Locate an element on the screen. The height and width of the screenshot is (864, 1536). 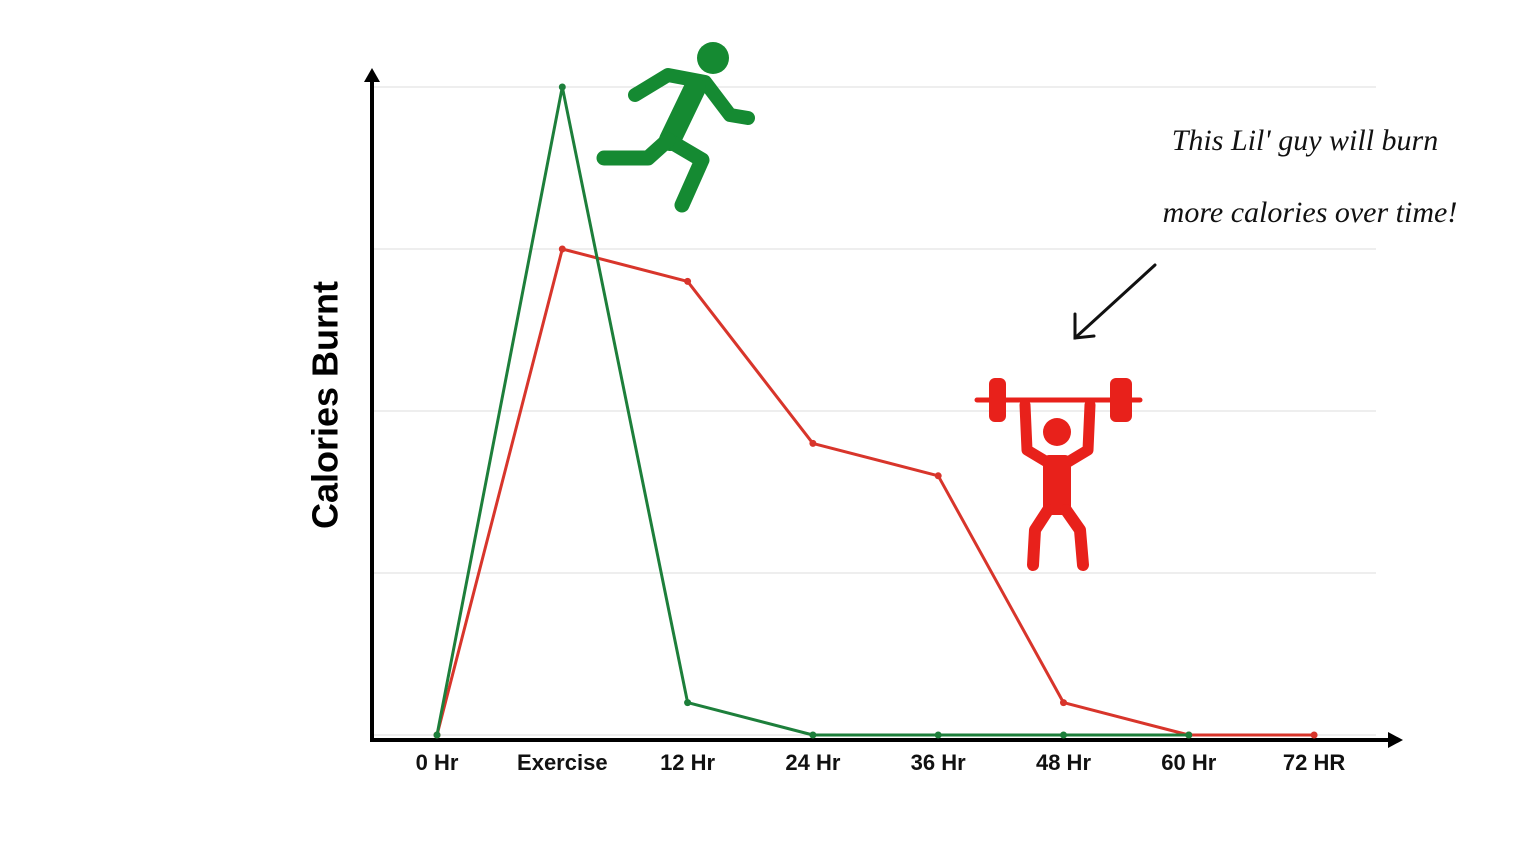
x-axis-arrow is located at coordinates (1395, 740).